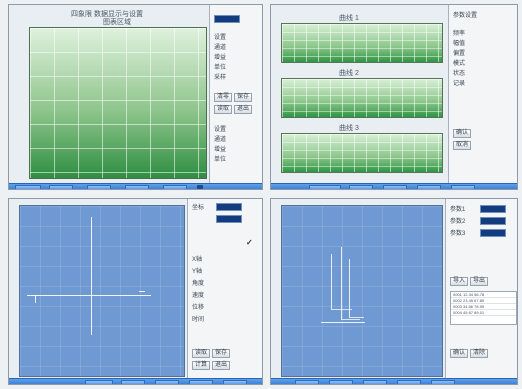  Describe the element at coordinates (220, 78) in the screenshot. I see `panel-item-5: 采样` at that location.